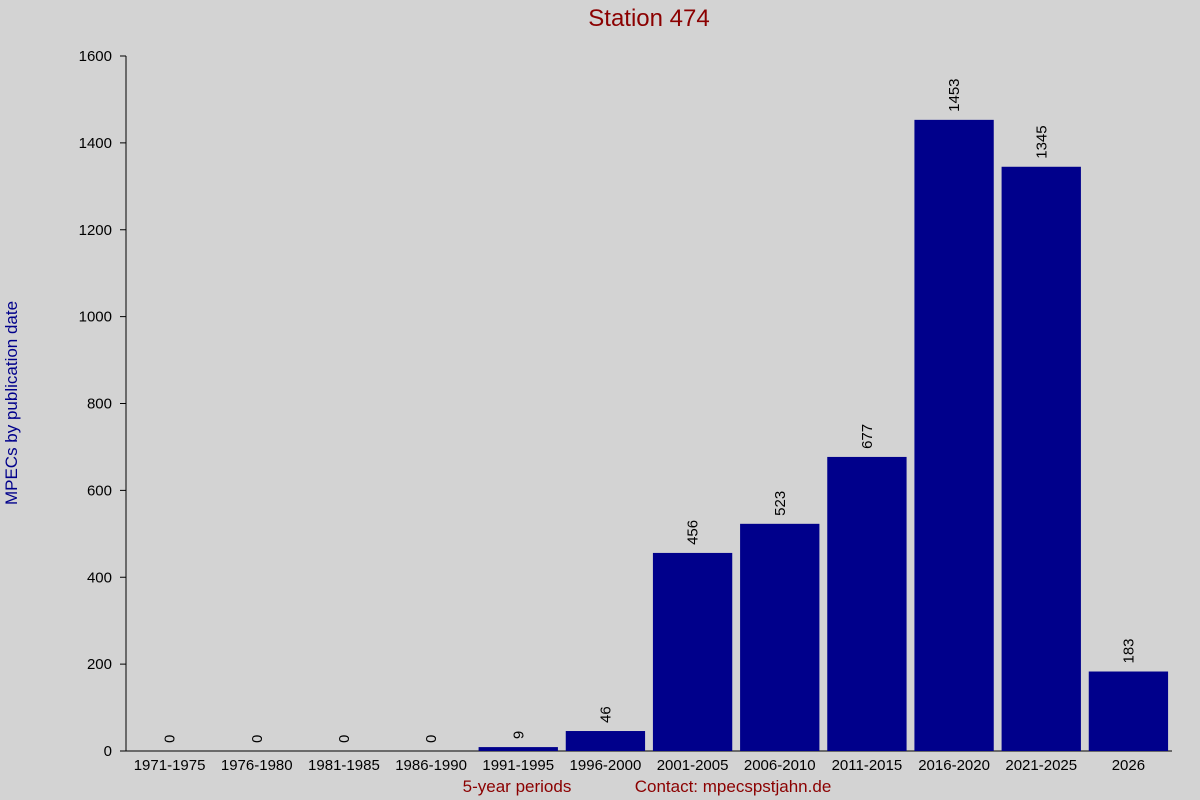 This screenshot has width=1200, height=800. What do you see at coordinates (99, 404) in the screenshot?
I see `y-tick-label: 800` at bounding box center [99, 404].